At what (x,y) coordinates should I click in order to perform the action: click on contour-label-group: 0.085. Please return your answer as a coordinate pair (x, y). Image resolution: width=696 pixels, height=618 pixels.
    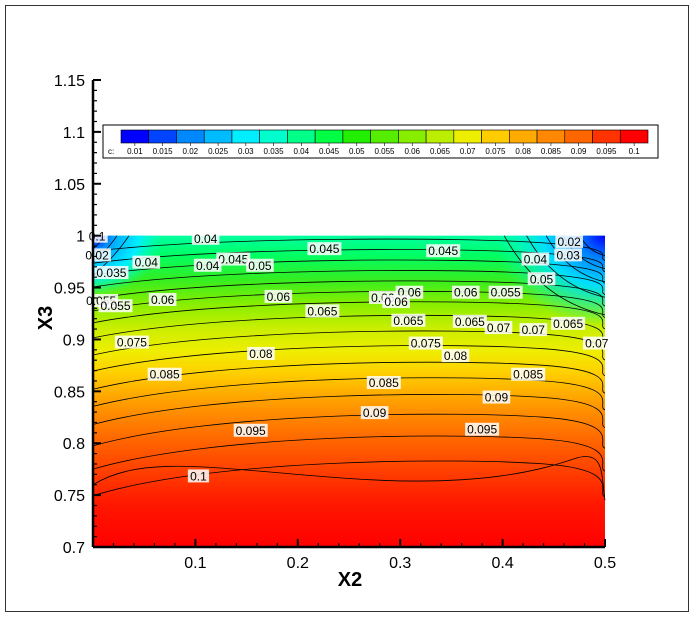
    Looking at the image, I should click on (528, 374).